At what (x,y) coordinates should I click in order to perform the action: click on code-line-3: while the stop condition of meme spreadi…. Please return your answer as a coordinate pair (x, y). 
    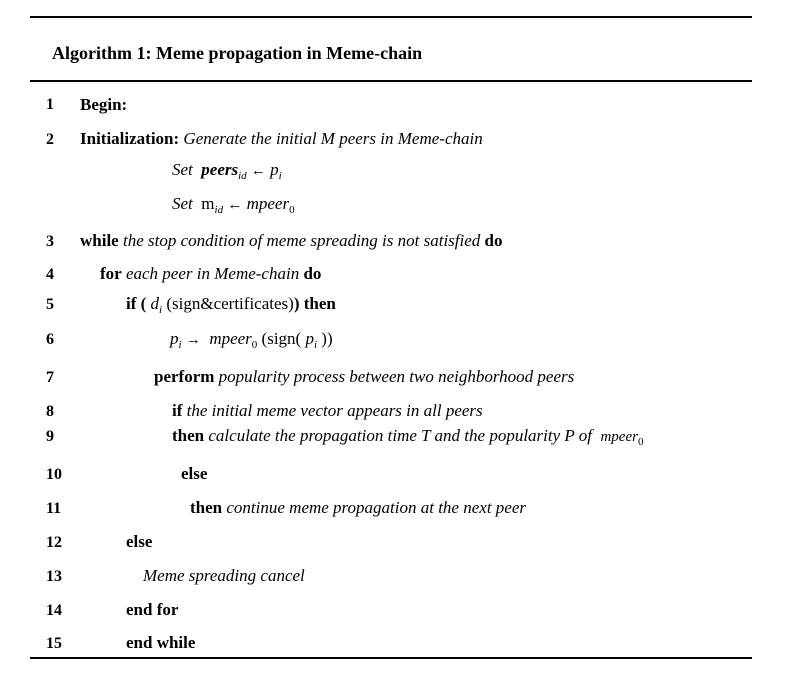
    Looking at the image, I should click on (291, 241).